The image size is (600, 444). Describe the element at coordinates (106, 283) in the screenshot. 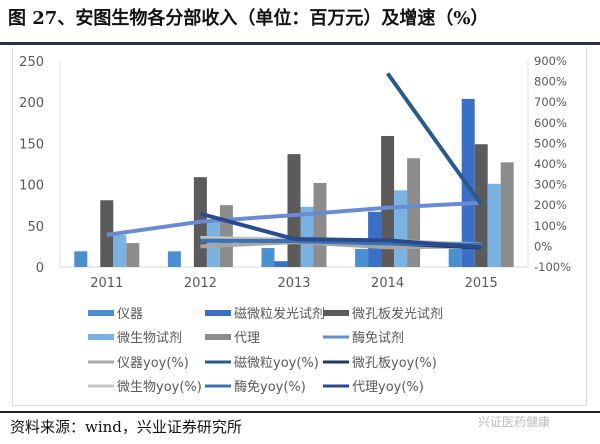

I see `x-tick-label: 2011` at that location.